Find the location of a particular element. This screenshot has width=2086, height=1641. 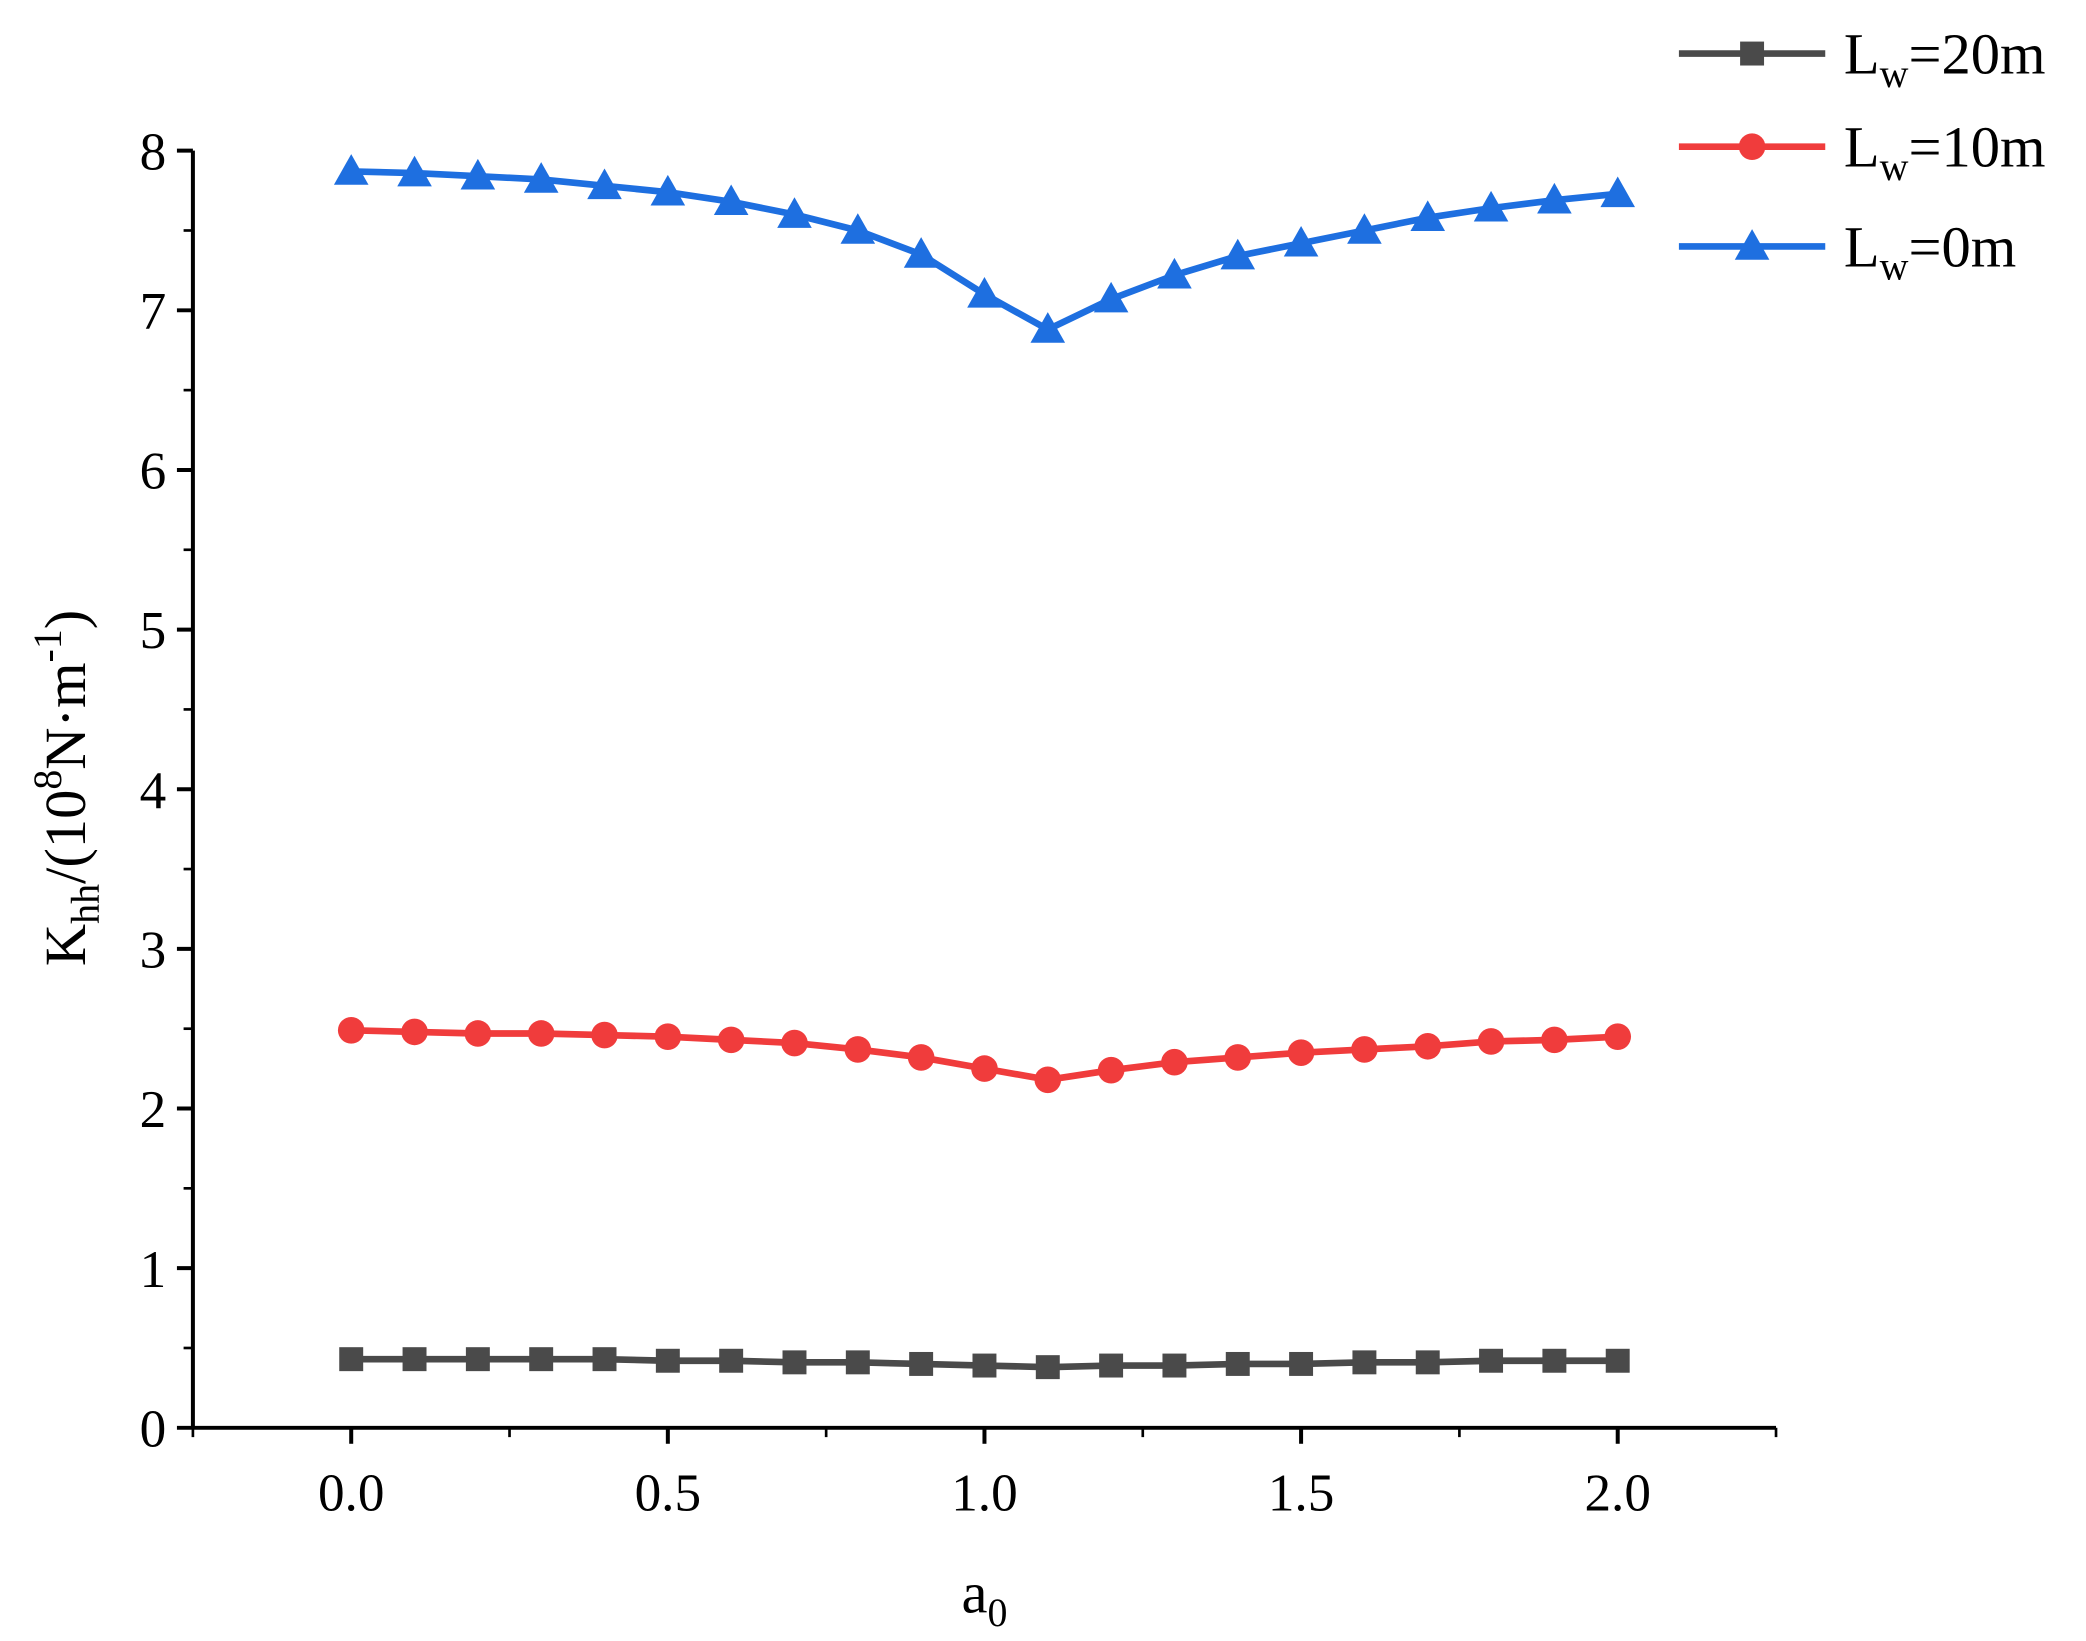

series-lw-0m is located at coordinates (984, 248).